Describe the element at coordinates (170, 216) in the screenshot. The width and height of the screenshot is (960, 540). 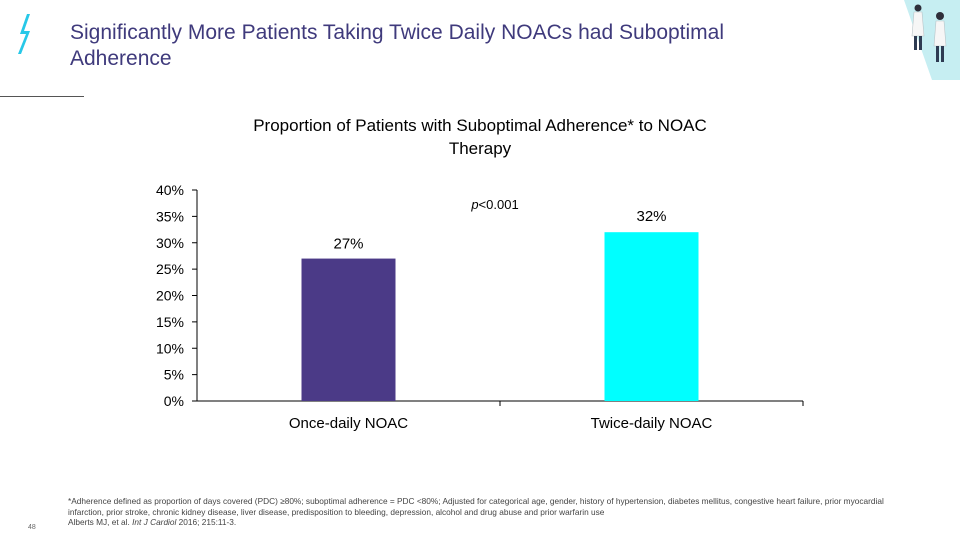
I see `y-tick-label: 35%` at that location.